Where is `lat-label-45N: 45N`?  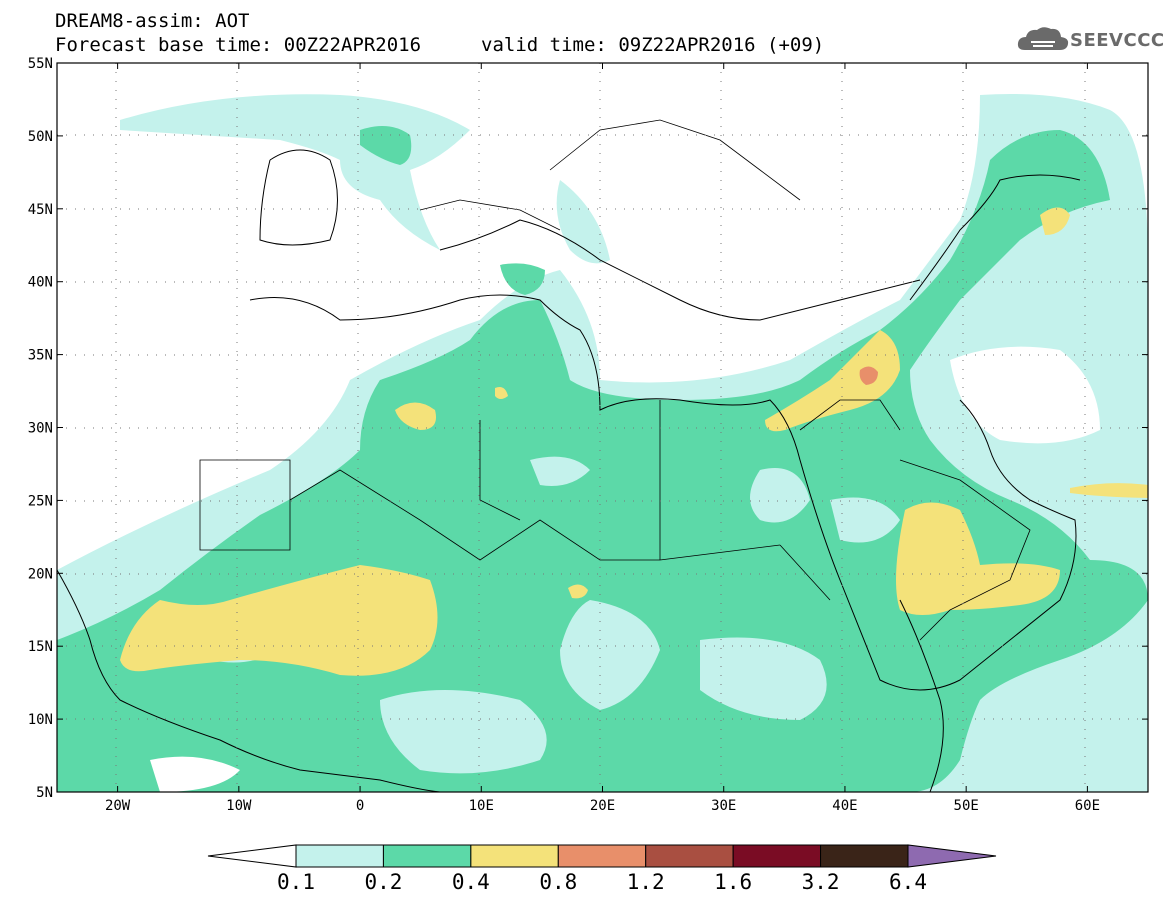 lat-label-45N: 45N is located at coordinates (40, 210).